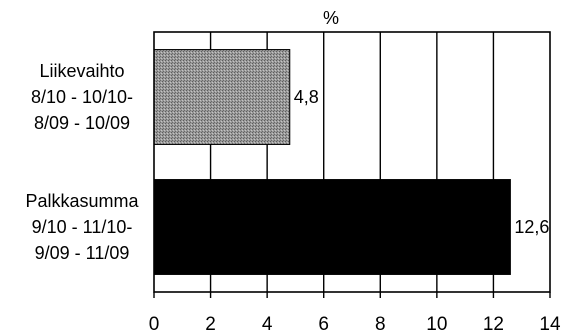  I want to click on x-tick-label: 10, so click(436, 323).